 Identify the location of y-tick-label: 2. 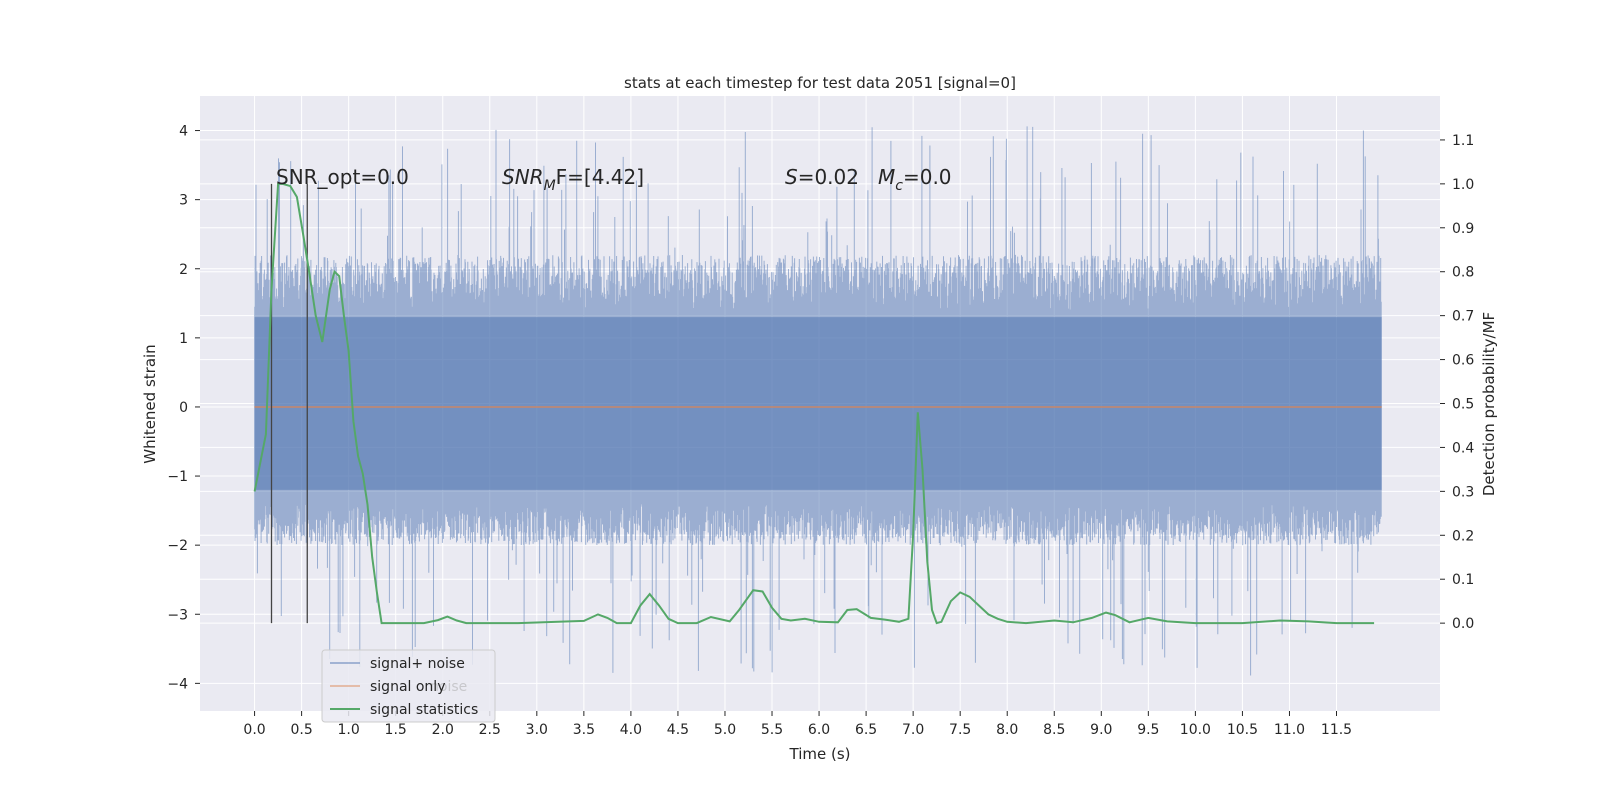
(183, 270).